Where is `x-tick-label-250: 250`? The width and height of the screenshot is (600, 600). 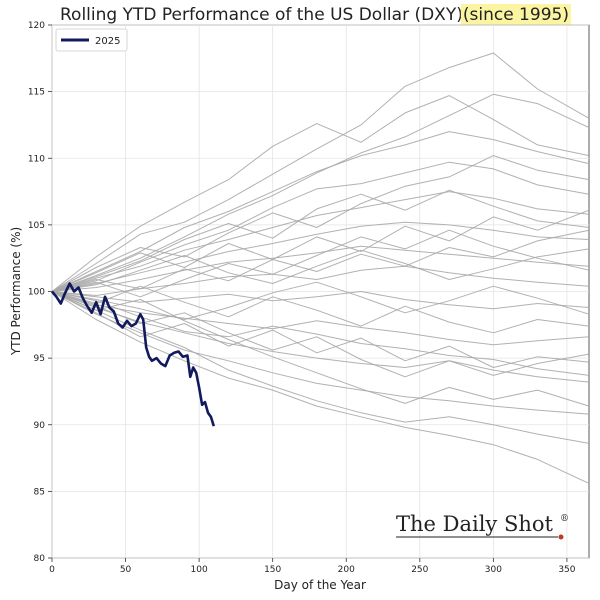
x-tick-label-250: 250 is located at coordinates (419, 570).